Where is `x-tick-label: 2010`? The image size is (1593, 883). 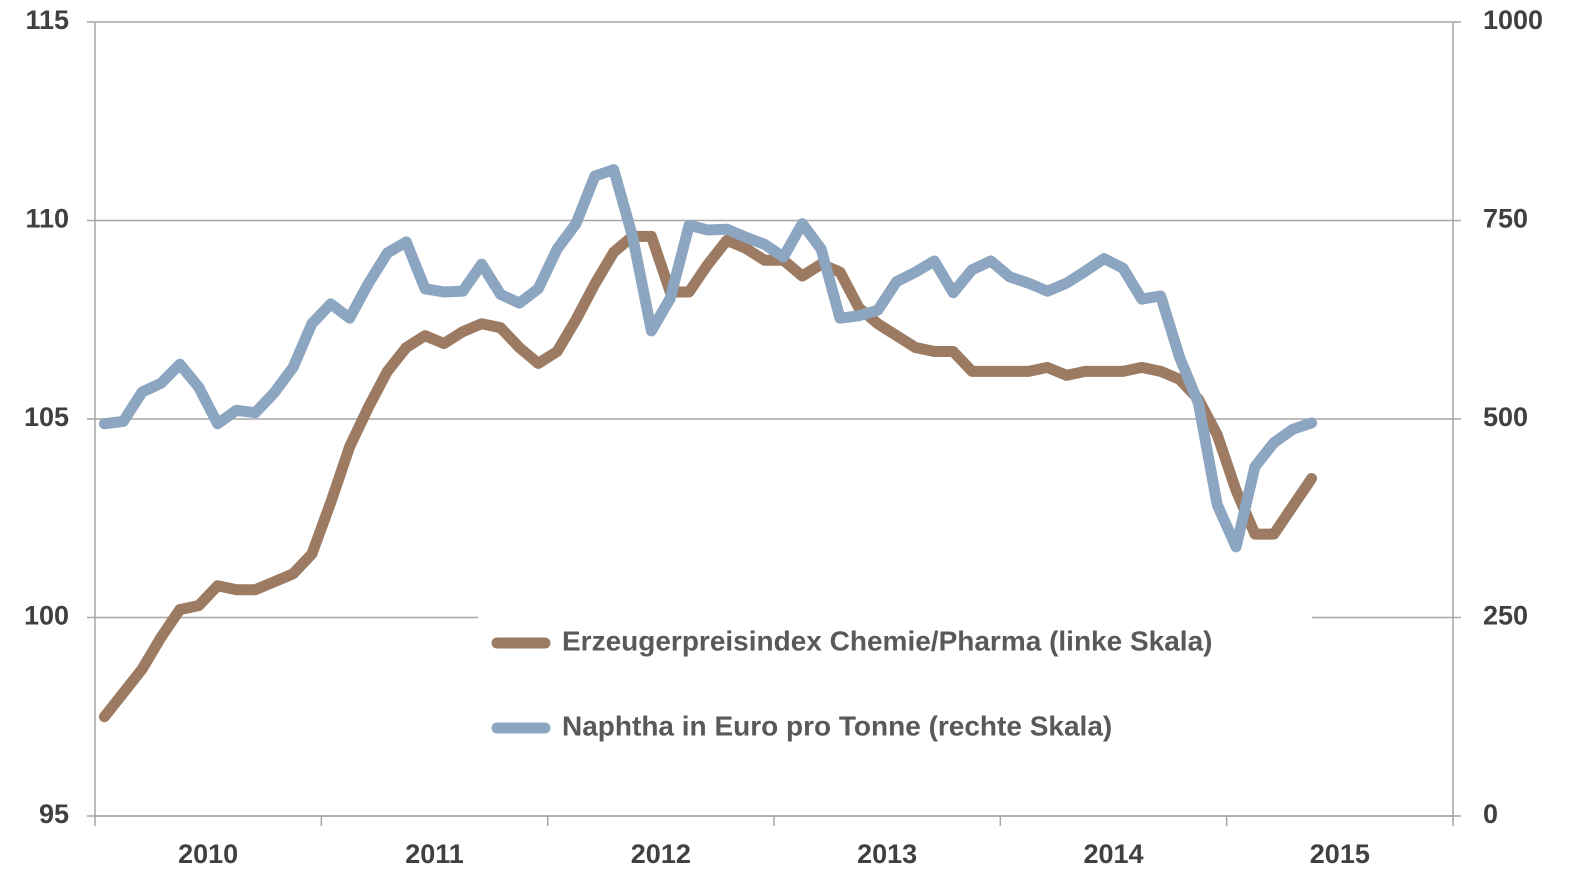
x-tick-label: 2010 is located at coordinates (208, 854).